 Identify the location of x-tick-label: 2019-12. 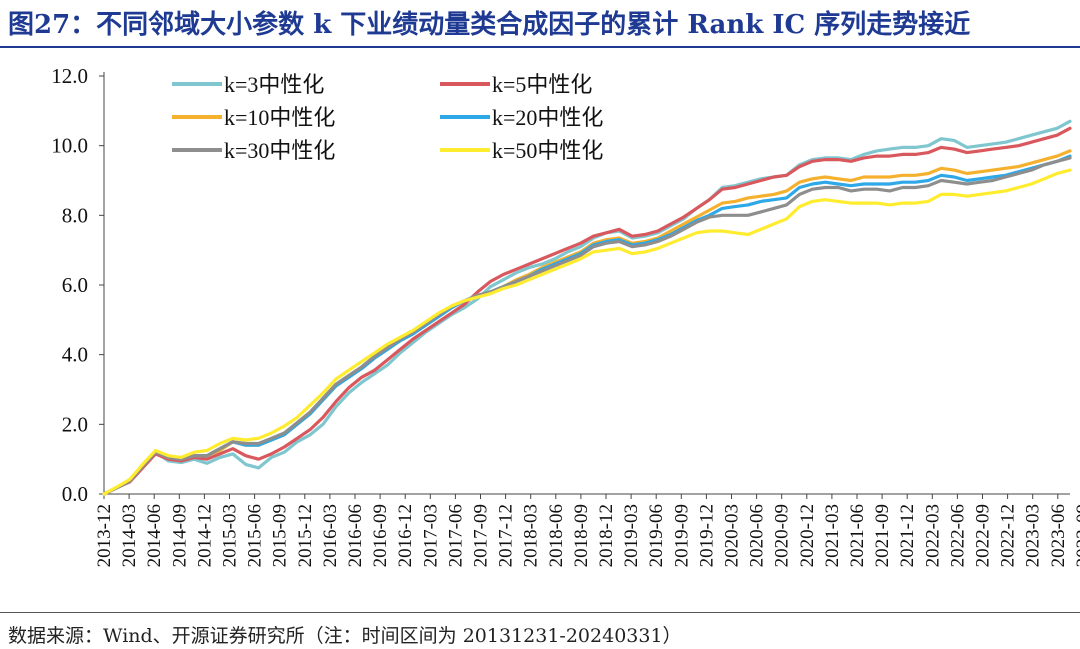
(706, 535).